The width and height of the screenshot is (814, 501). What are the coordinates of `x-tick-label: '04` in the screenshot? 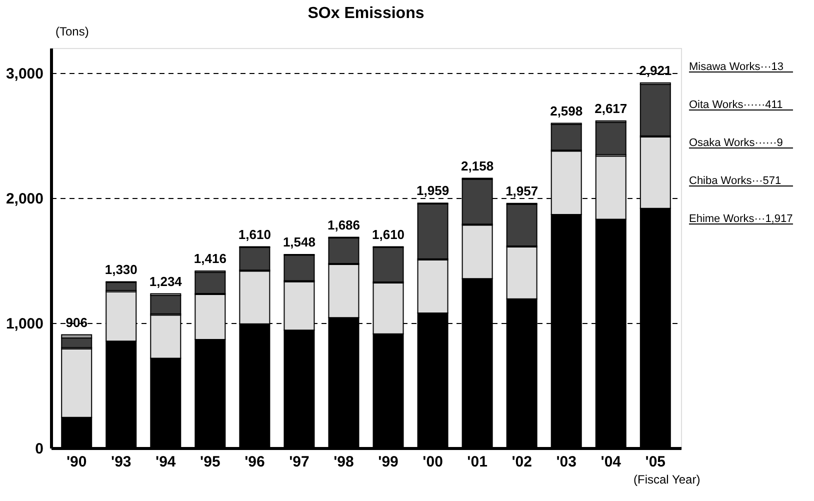 It's located at (611, 462).